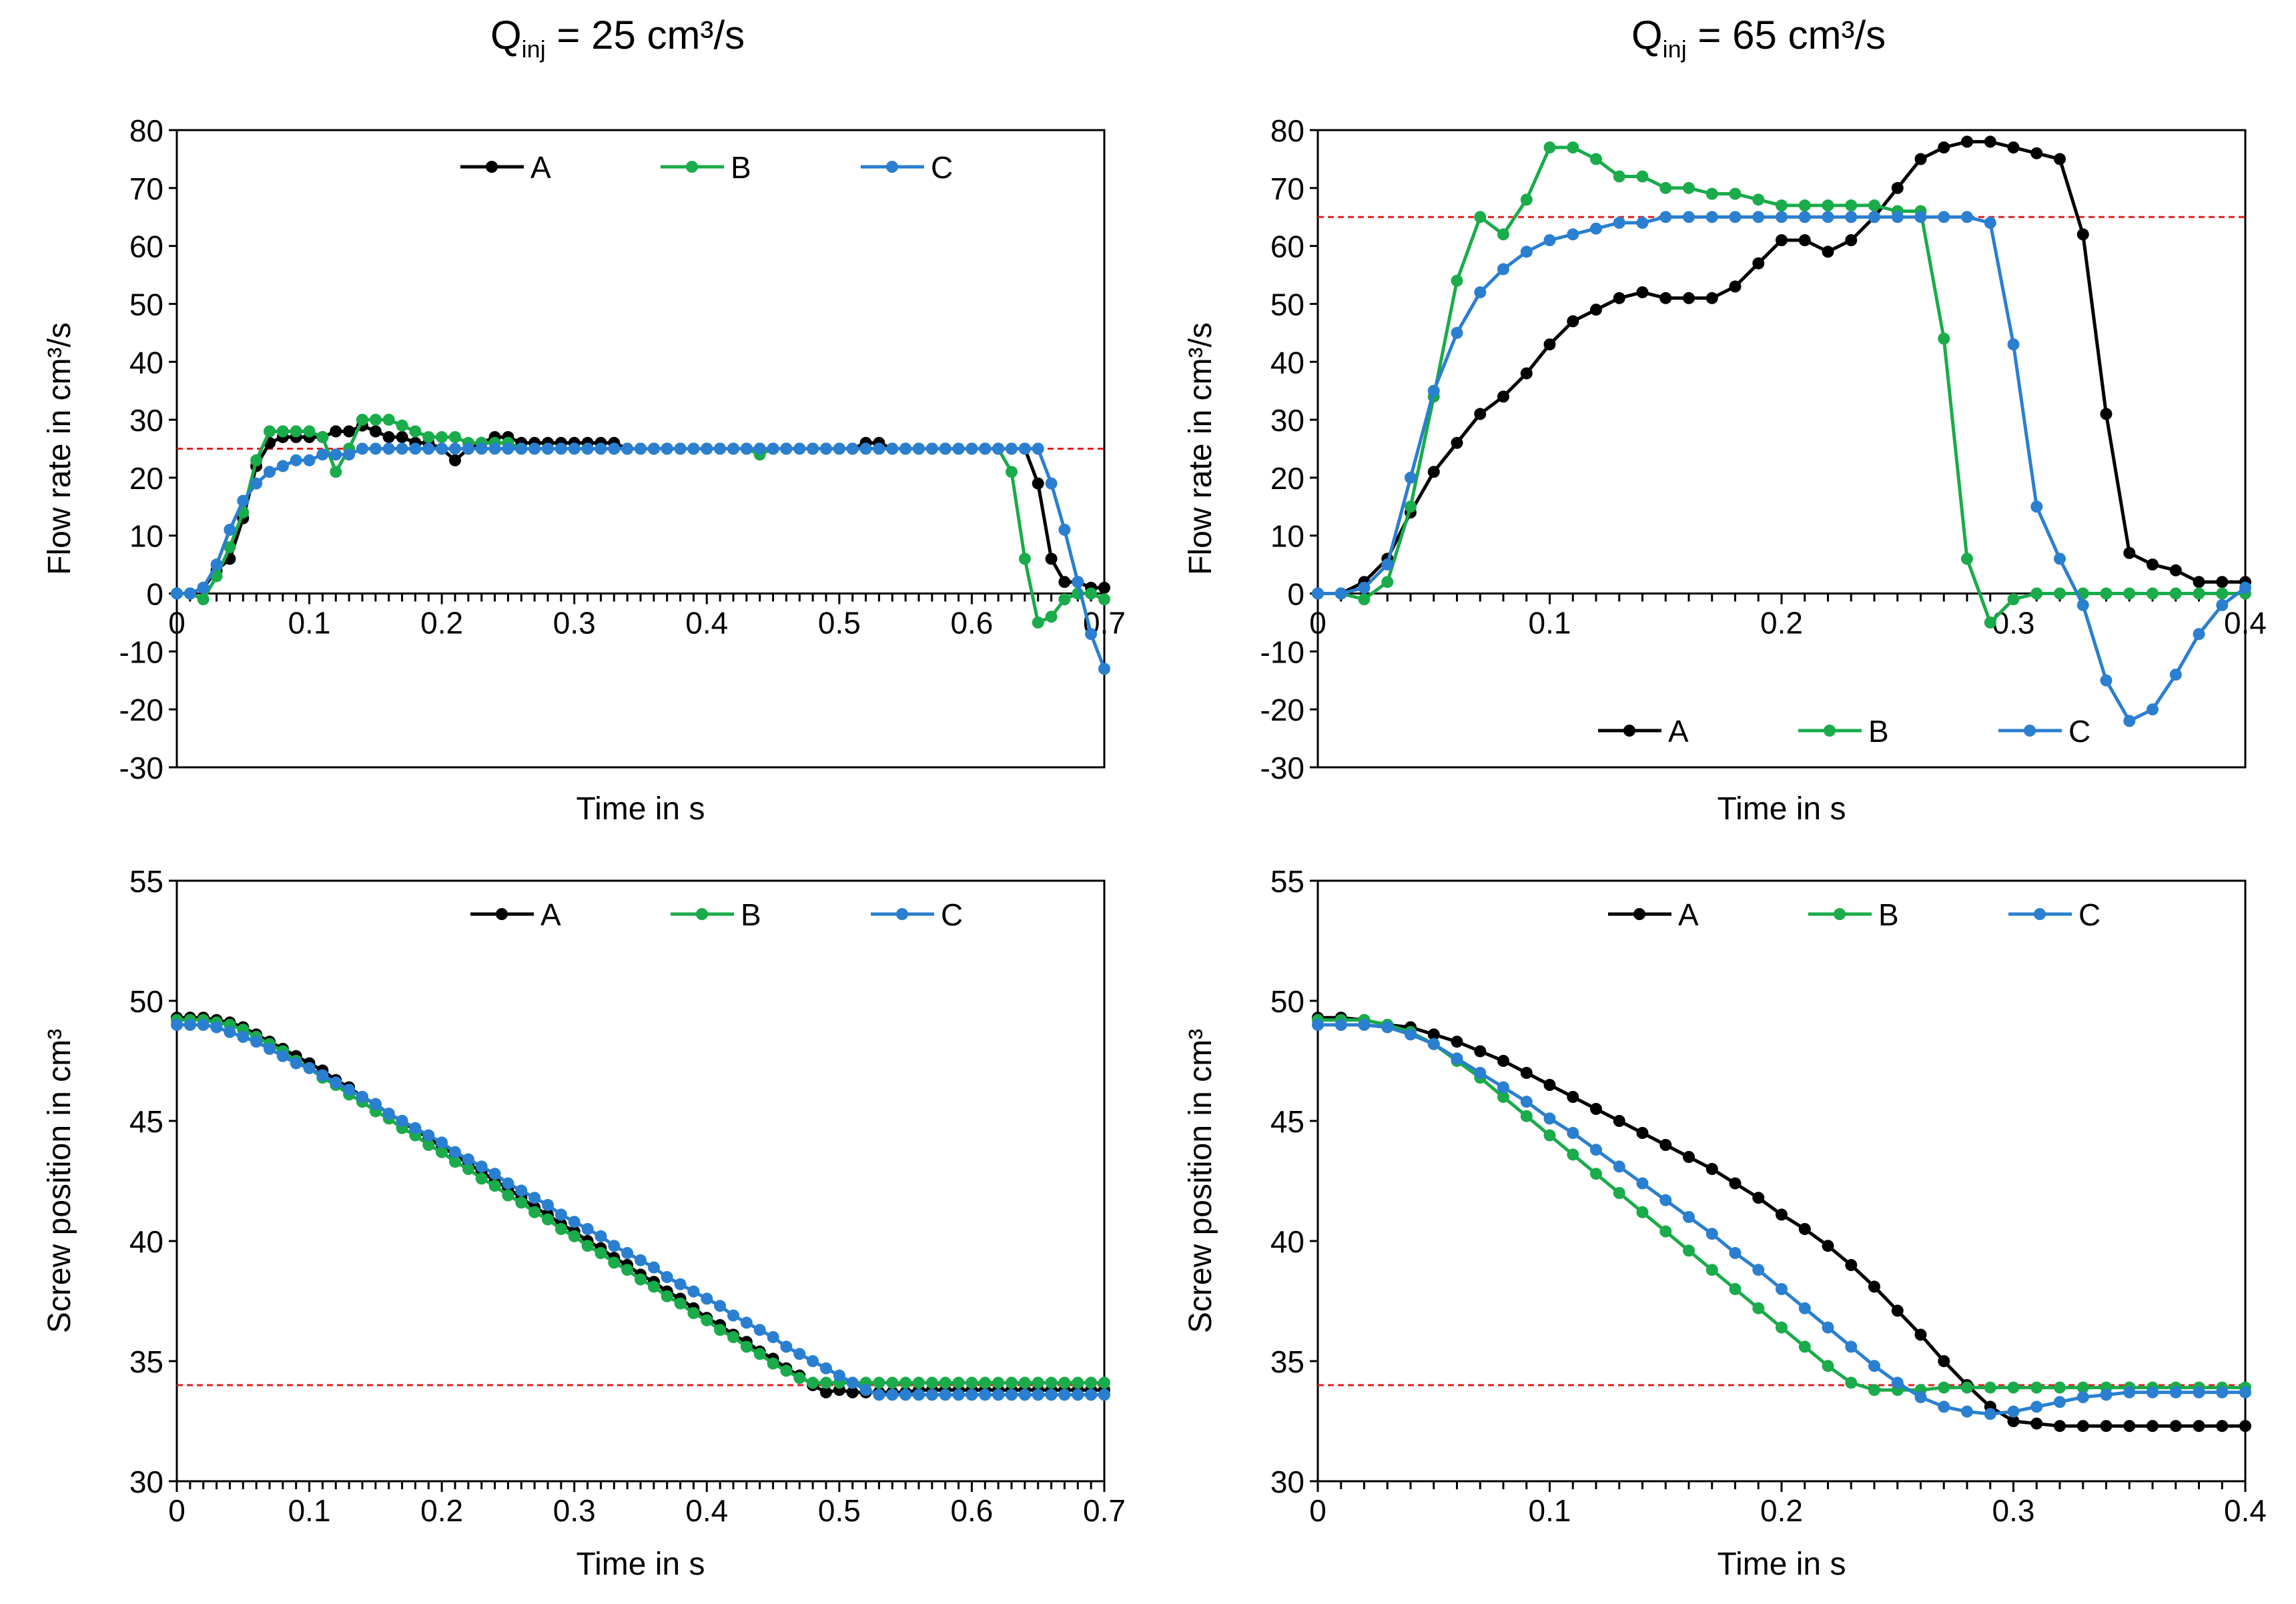  Describe the element at coordinates (1287, 247) in the screenshot. I see `y-tick-label: 60` at that location.